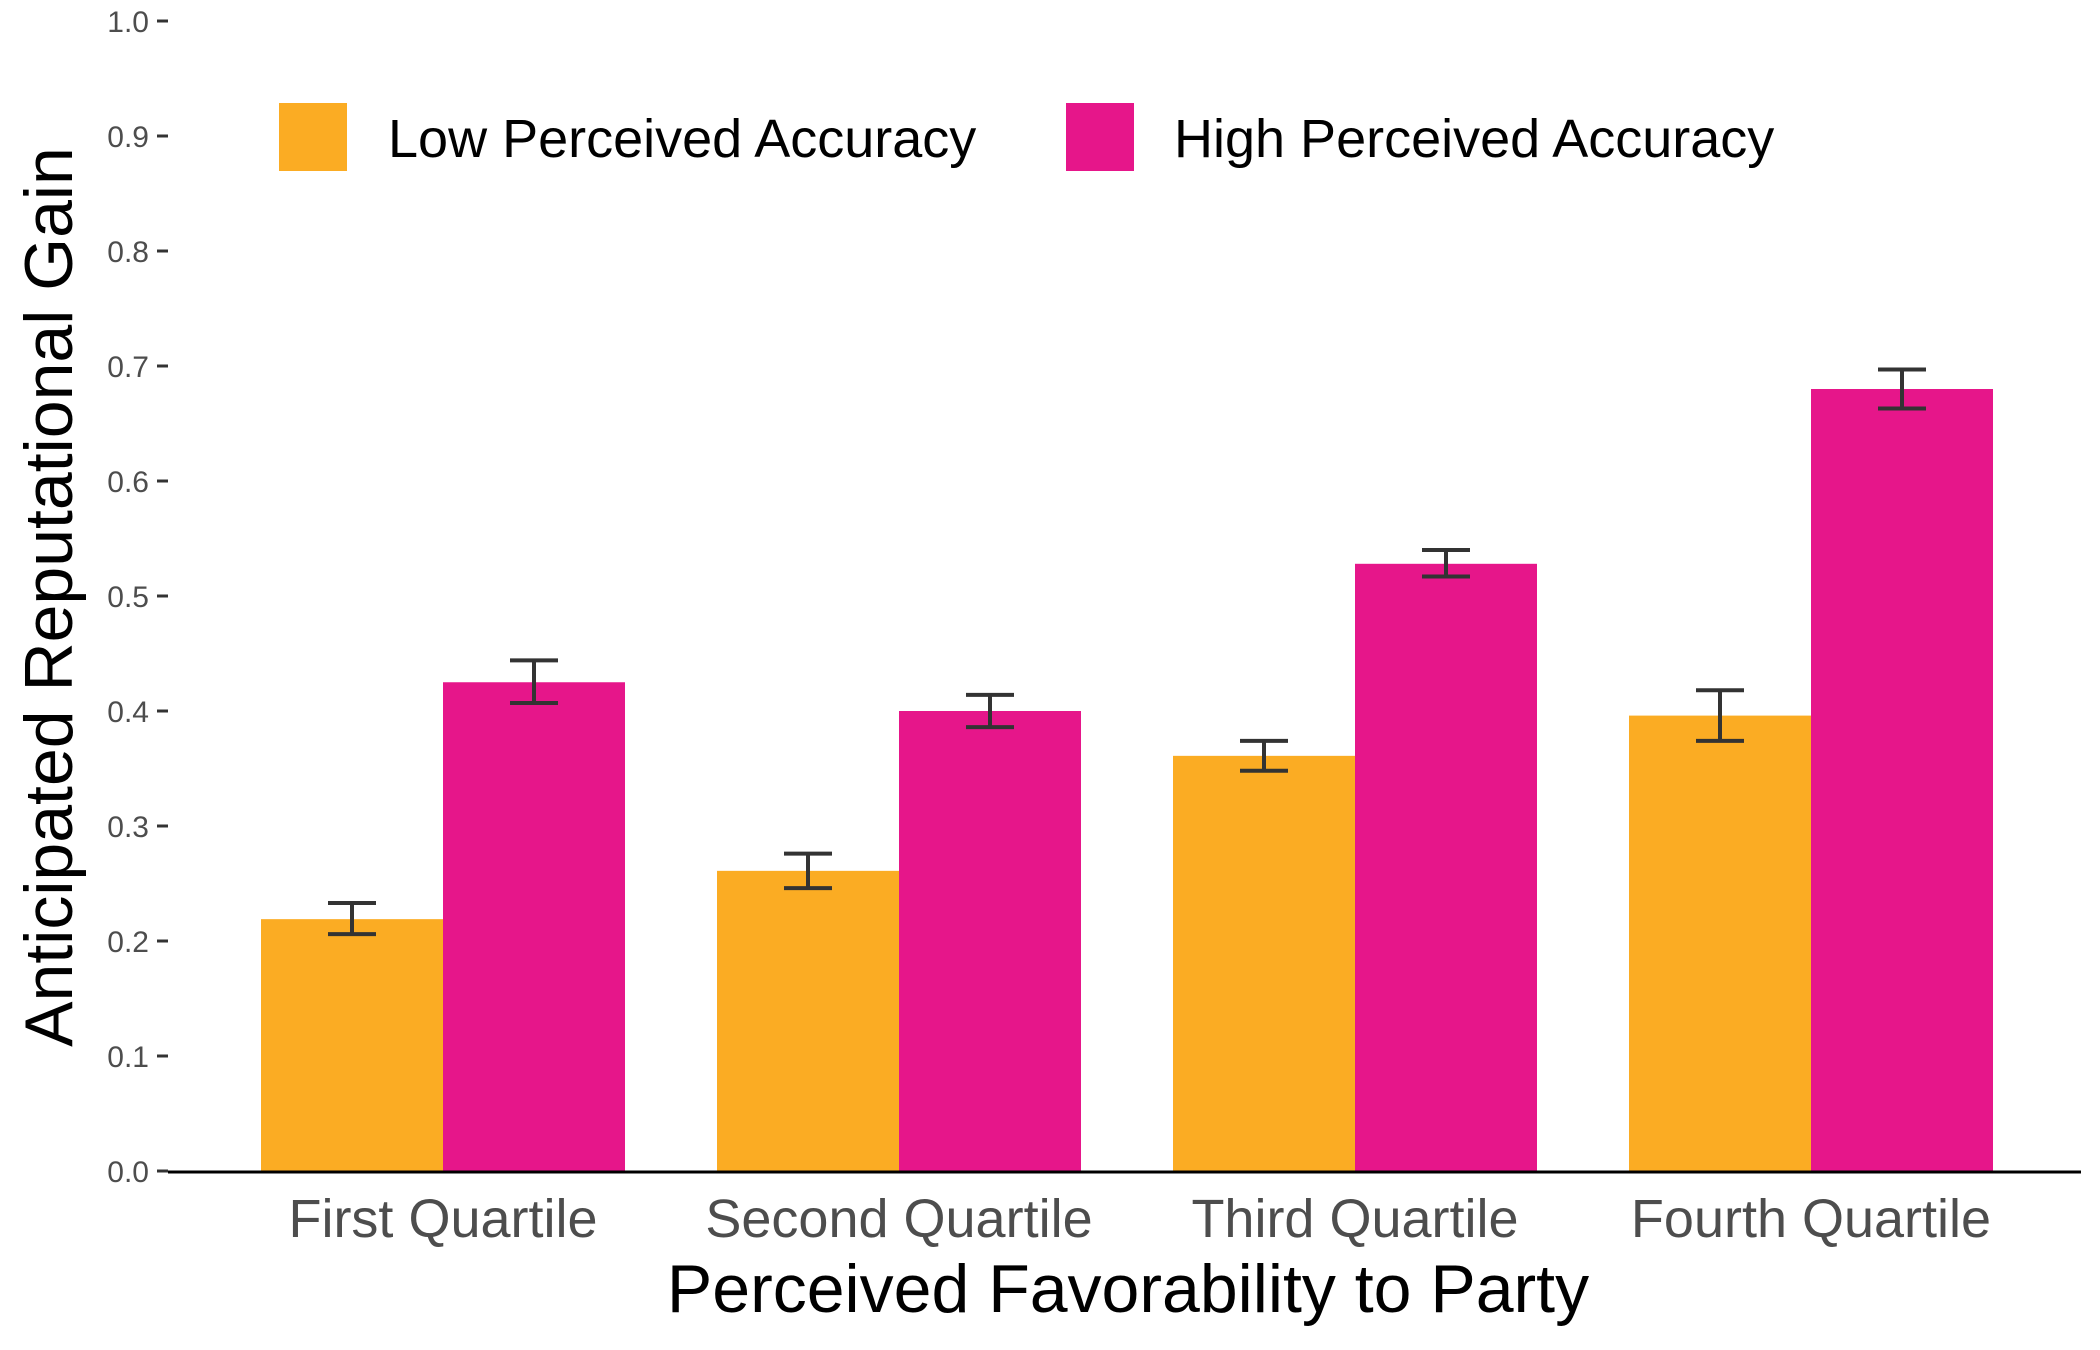 This screenshot has width=2100, height=1350. What do you see at coordinates (128, 1172) in the screenshot?
I see `y-tick-label: 0.0` at bounding box center [128, 1172].